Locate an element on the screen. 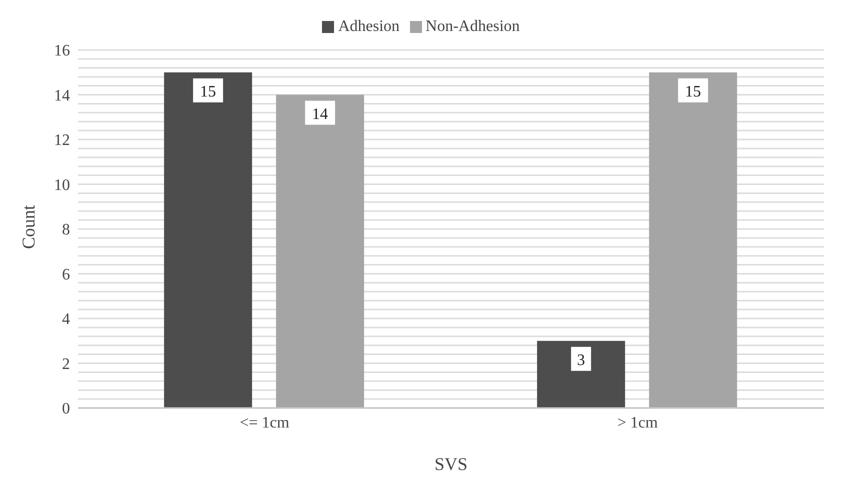  y-tick-label: 6 is located at coordinates (66, 275).